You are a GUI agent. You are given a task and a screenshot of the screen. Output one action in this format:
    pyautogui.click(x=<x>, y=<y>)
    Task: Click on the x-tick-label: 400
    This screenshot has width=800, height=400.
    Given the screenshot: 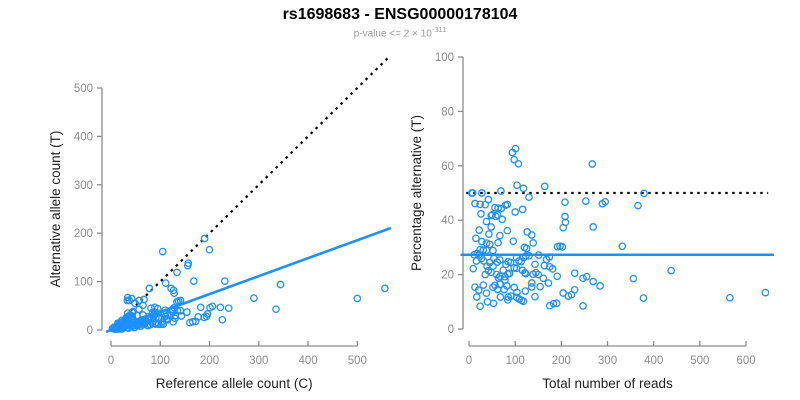 What is the action you would take?
    pyautogui.click(x=307, y=361)
    